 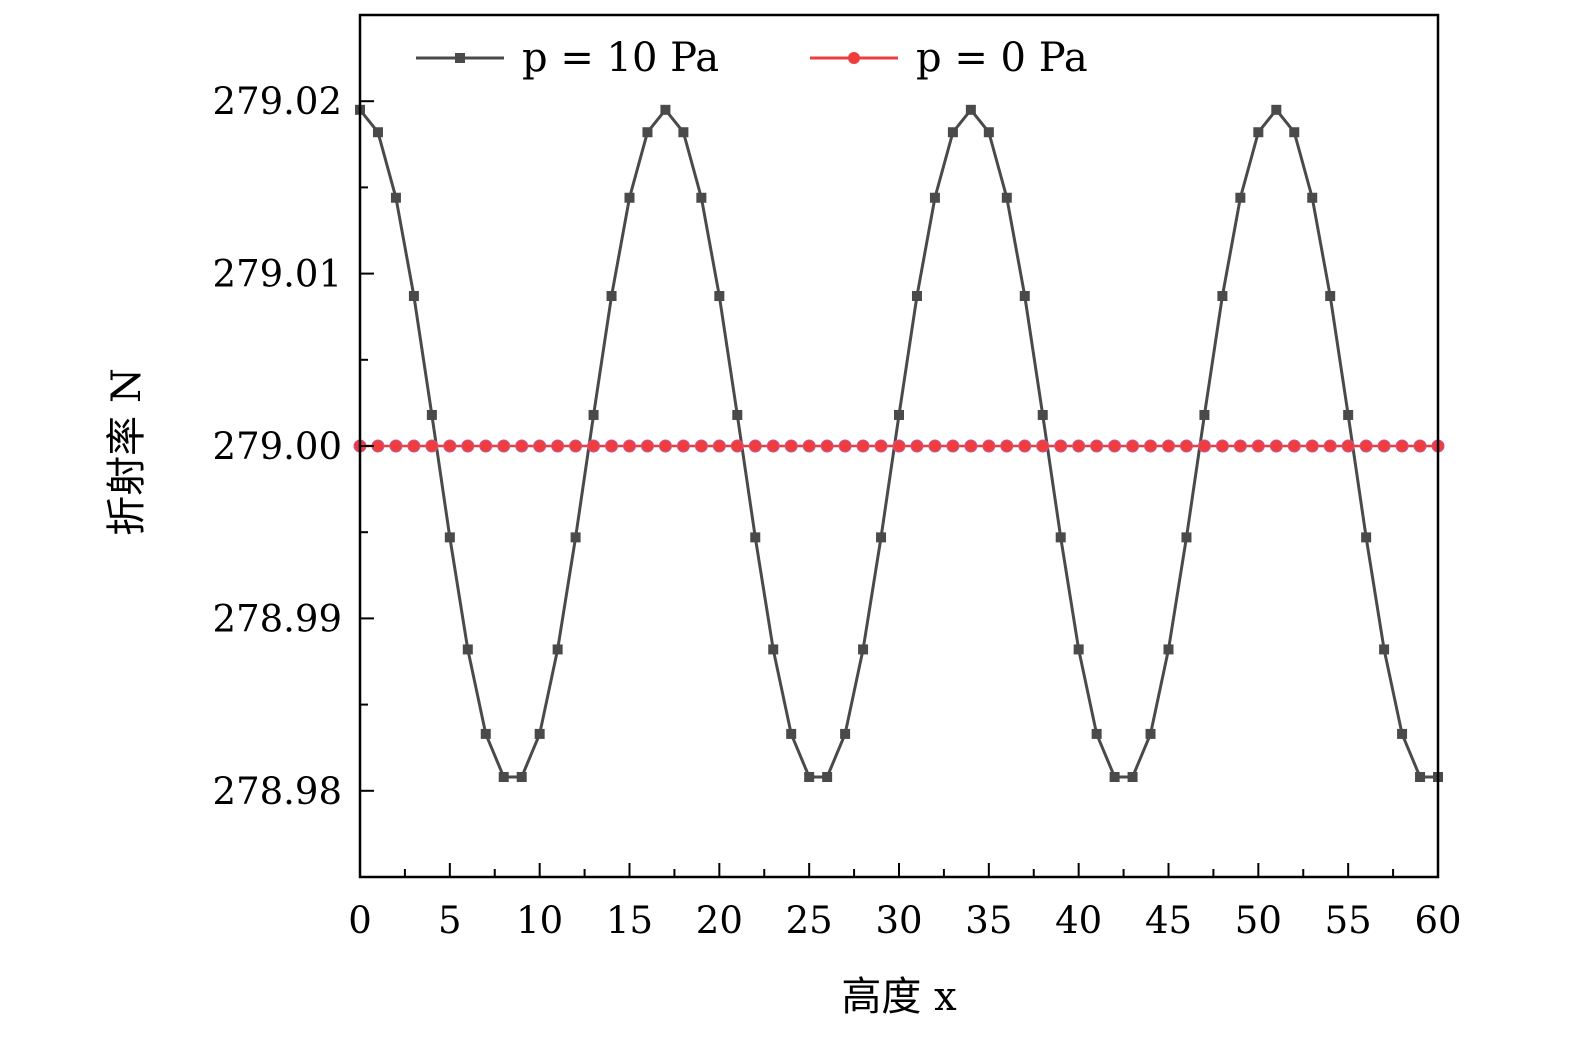 I want to click on y-tick-label: 279.02, so click(x=277, y=101).